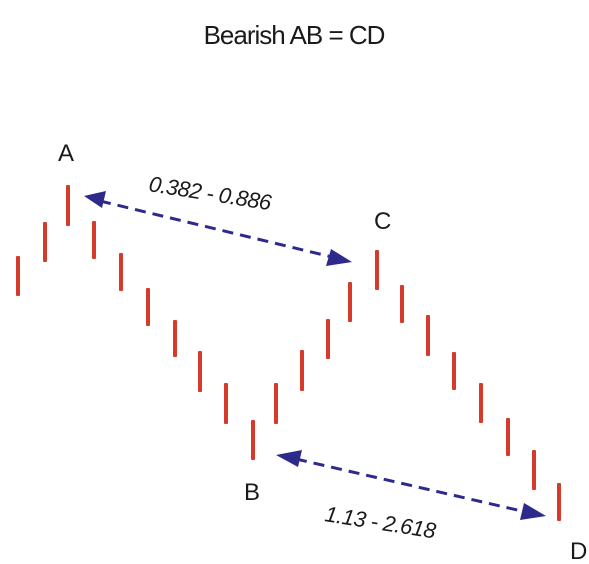  What do you see at coordinates (294, 35) in the screenshot?
I see `diagram-title: Bearish AB = CD` at bounding box center [294, 35].